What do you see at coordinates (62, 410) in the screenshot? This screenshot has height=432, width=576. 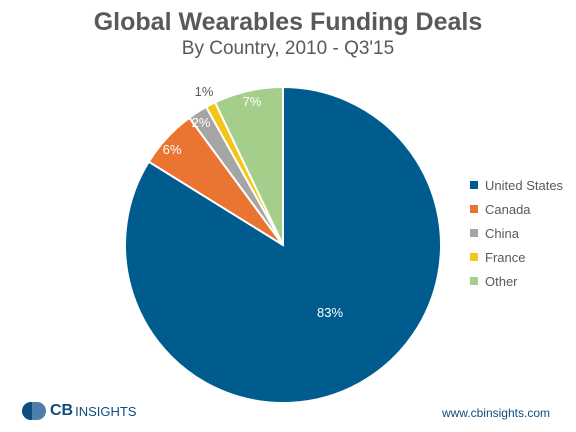 I see `logo-cb-text: CB` at bounding box center [62, 410].